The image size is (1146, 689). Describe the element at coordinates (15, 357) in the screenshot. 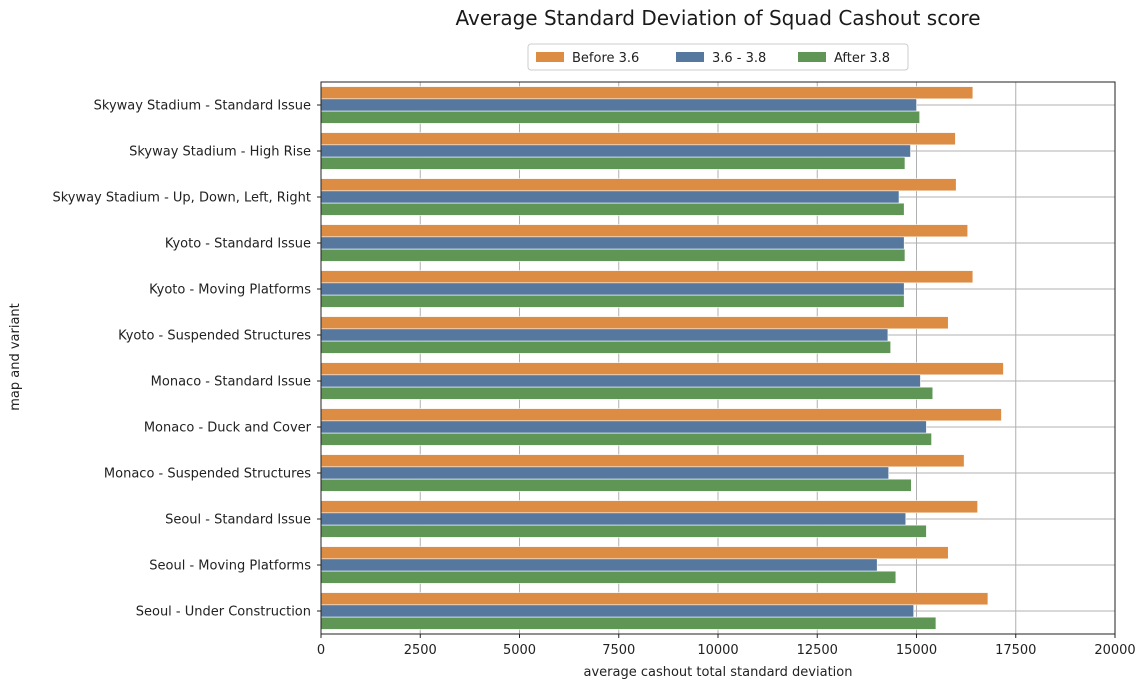

I see `y-axis-label: map and variant` at that location.